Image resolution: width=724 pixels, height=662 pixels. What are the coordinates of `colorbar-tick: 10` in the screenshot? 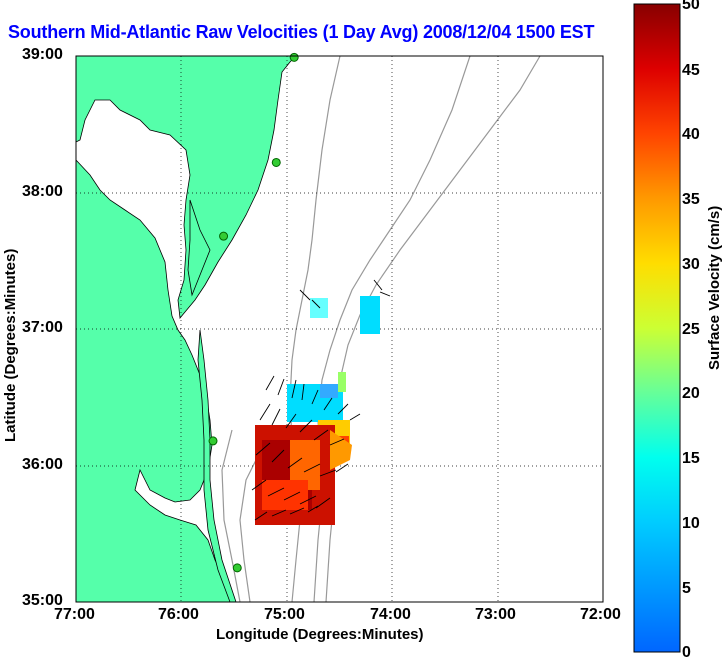 It's located at (691, 523).